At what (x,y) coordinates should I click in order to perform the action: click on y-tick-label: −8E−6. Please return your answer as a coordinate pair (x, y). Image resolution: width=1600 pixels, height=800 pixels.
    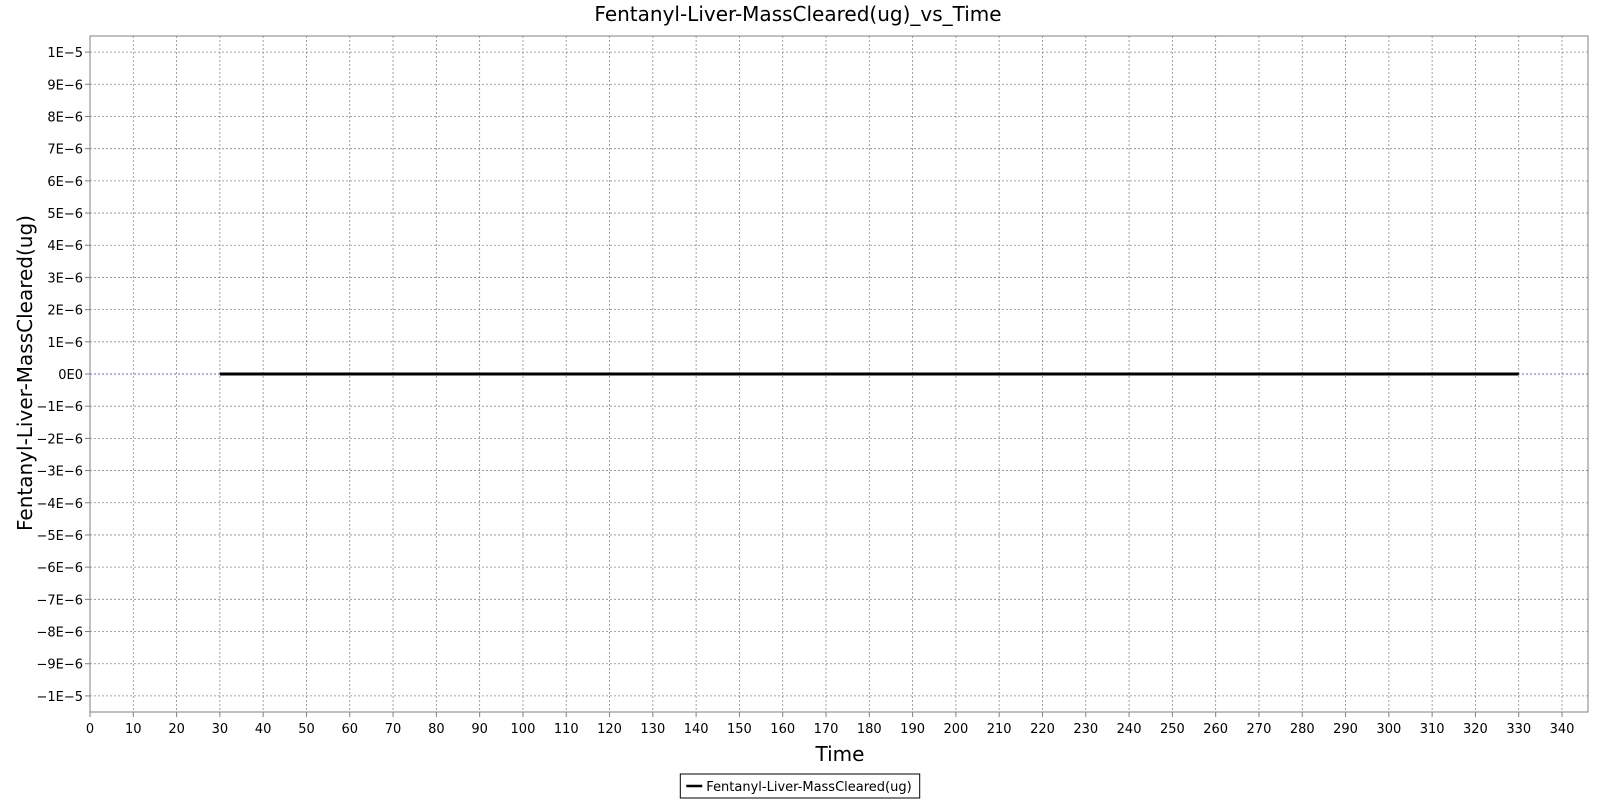
    Looking at the image, I should click on (59, 633).